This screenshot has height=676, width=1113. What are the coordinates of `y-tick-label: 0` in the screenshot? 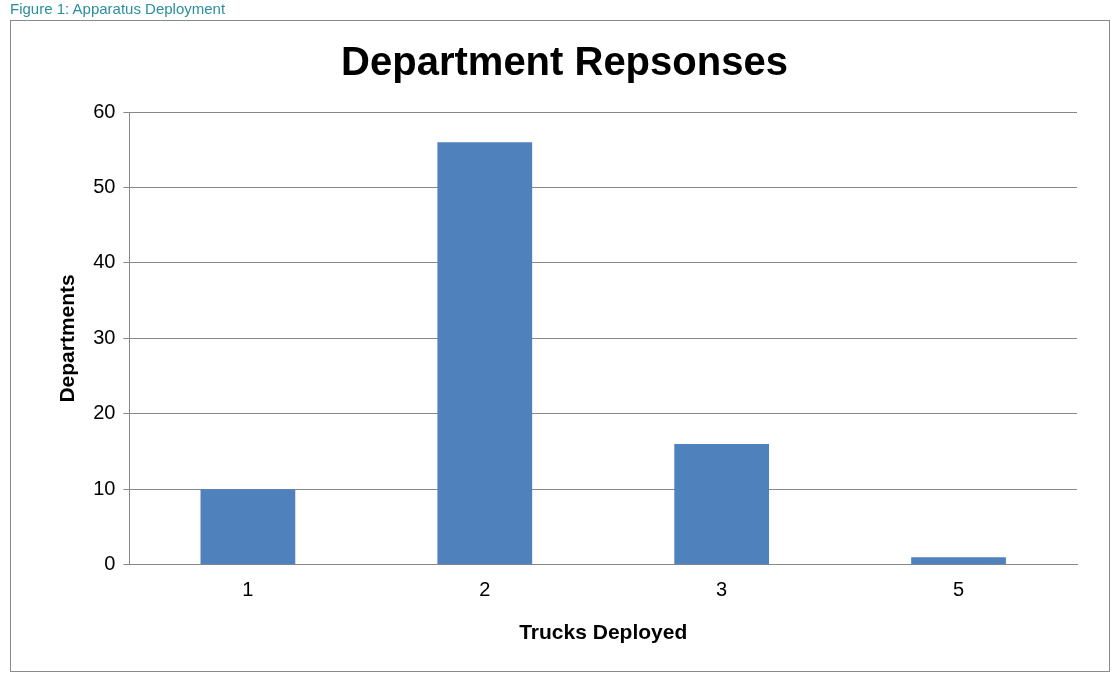 It's located at (110, 563).